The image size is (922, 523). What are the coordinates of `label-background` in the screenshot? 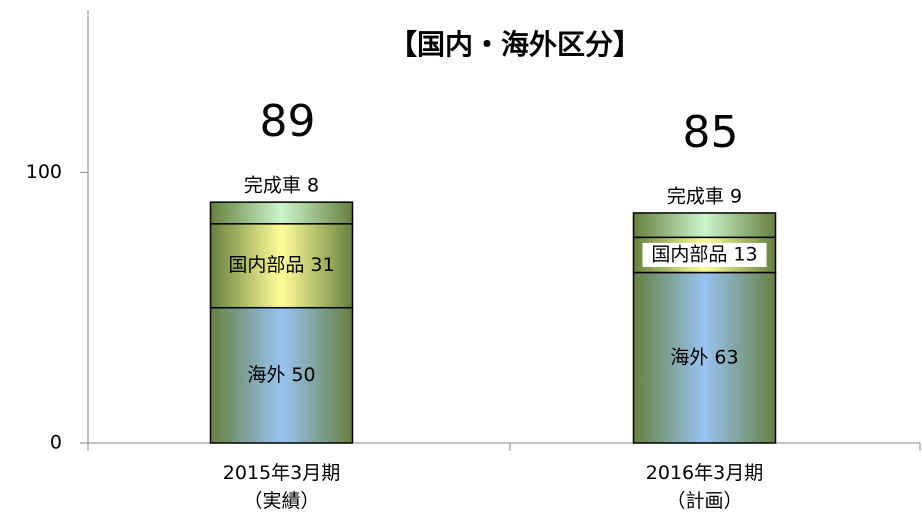 It's located at (704, 254).